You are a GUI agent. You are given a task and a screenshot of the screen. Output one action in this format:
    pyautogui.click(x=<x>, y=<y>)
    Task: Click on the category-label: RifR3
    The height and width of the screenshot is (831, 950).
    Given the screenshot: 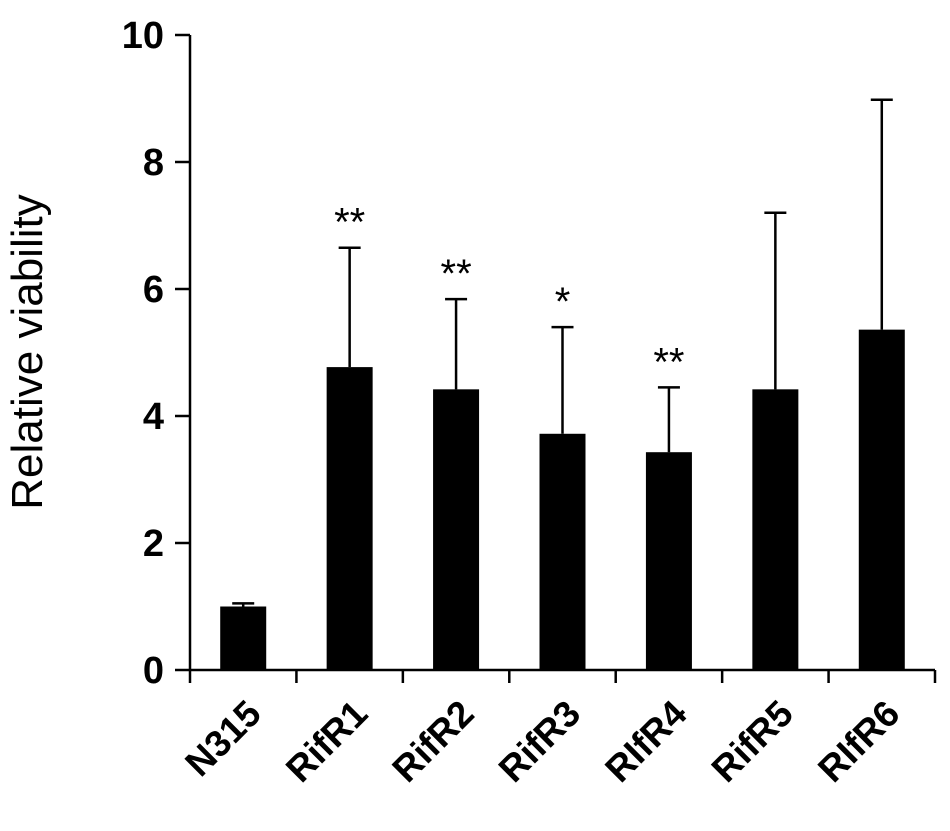 What is the action you would take?
    pyautogui.click(x=539, y=741)
    